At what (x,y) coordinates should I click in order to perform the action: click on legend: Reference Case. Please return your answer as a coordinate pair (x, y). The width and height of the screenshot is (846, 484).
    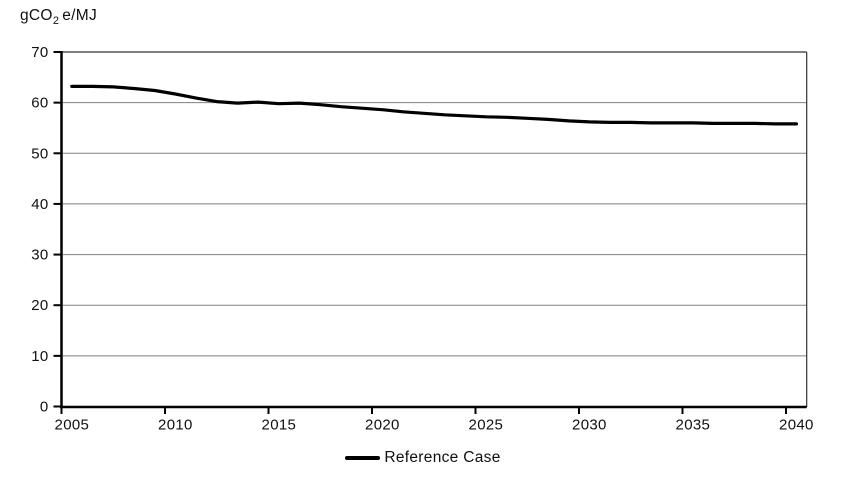
    Looking at the image, I should click on (423, 458).